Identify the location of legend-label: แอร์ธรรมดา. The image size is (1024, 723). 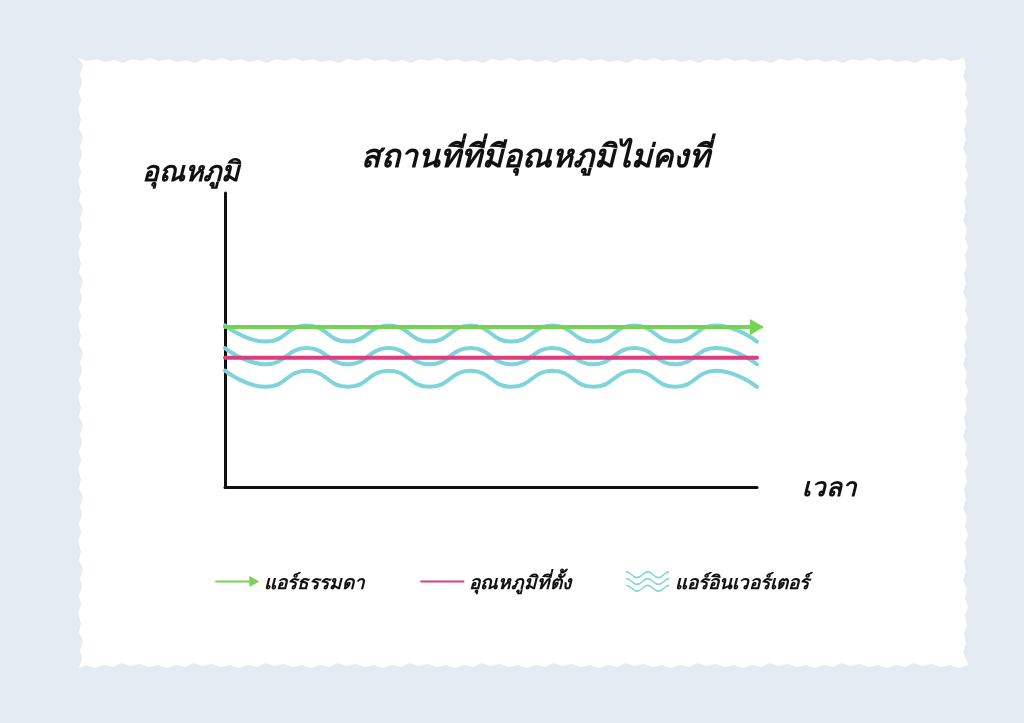
(315, 581).